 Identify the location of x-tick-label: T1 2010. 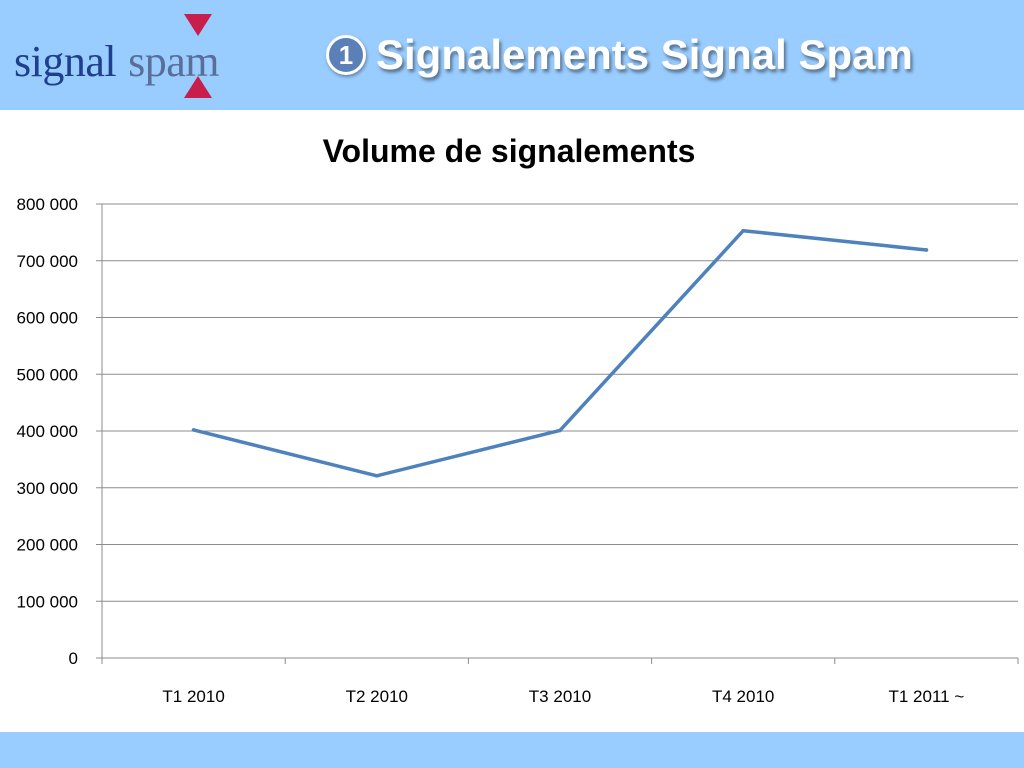
(193, 696).